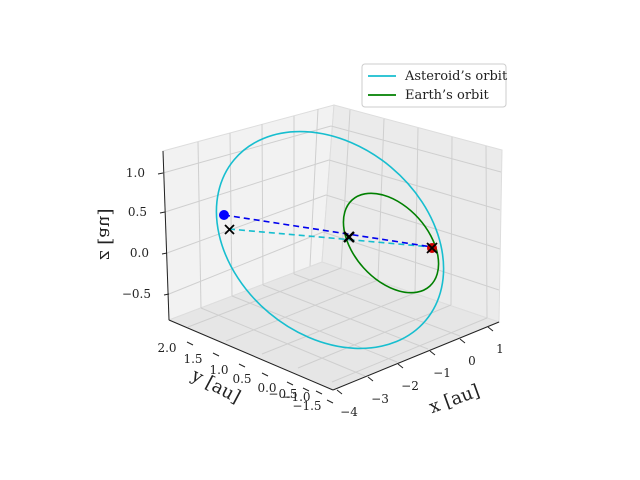 This screenshot has width=640, height=480. I want to click on earth-orbit-line, so click(391, 243).